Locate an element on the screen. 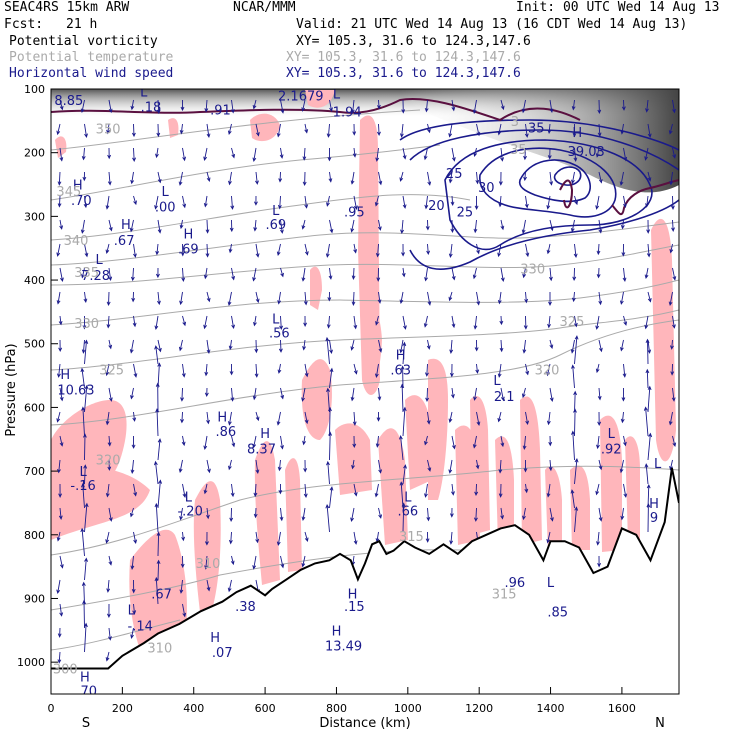  extremum-label: .67 is located at coordinates (124, 241).